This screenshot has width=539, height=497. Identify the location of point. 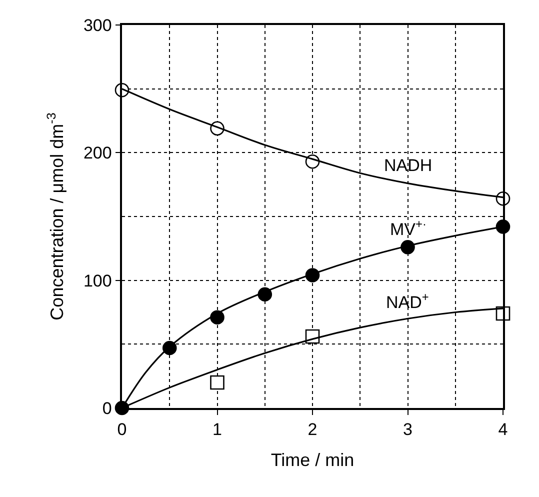
(217, 382).